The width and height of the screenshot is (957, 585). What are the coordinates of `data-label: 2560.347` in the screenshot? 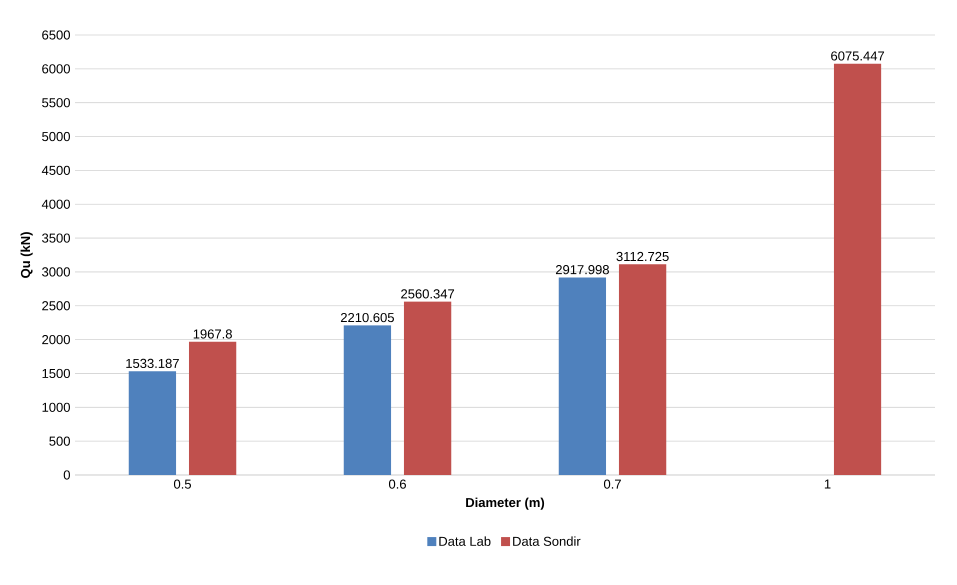 It's located at (427, 293).